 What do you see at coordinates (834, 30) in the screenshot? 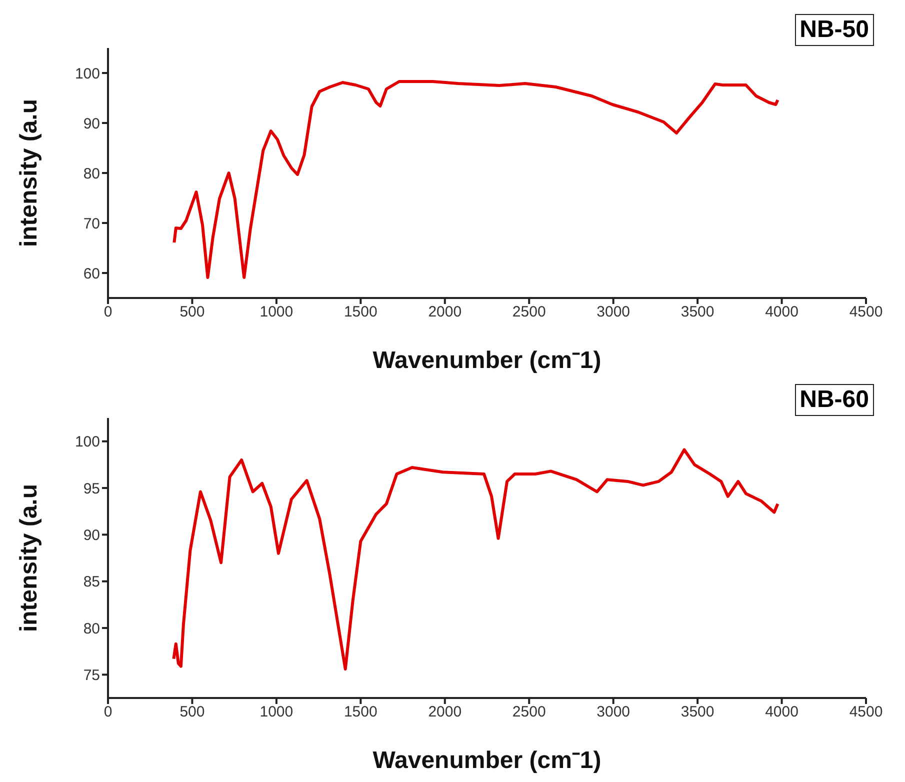
I see `chart-title: NB-50` at bounding box center [834, 30].